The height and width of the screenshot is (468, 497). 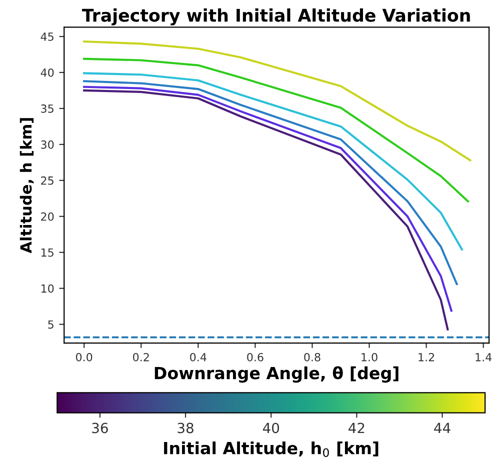 I want to click on y-tick-label: 25, so click(x=47, y=180).